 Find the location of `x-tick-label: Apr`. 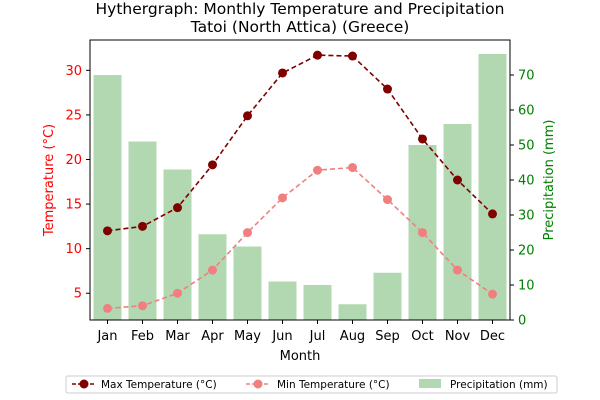

x-tick-label: Apr is located at coordinates (212, 336).